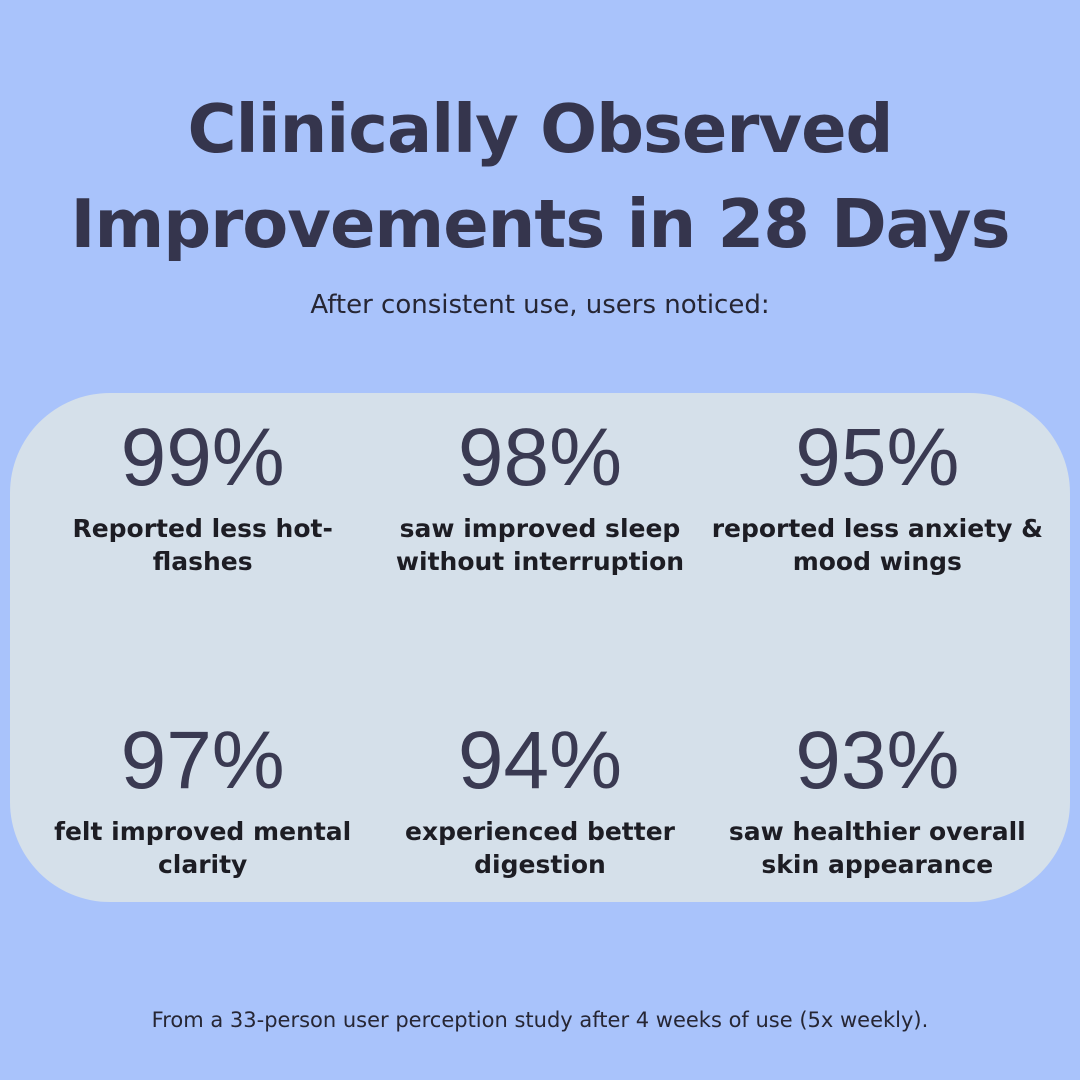 The width and height of the screenshot is (1080, 1080). I want to click on stat-value: 99%, so click(202, 457).